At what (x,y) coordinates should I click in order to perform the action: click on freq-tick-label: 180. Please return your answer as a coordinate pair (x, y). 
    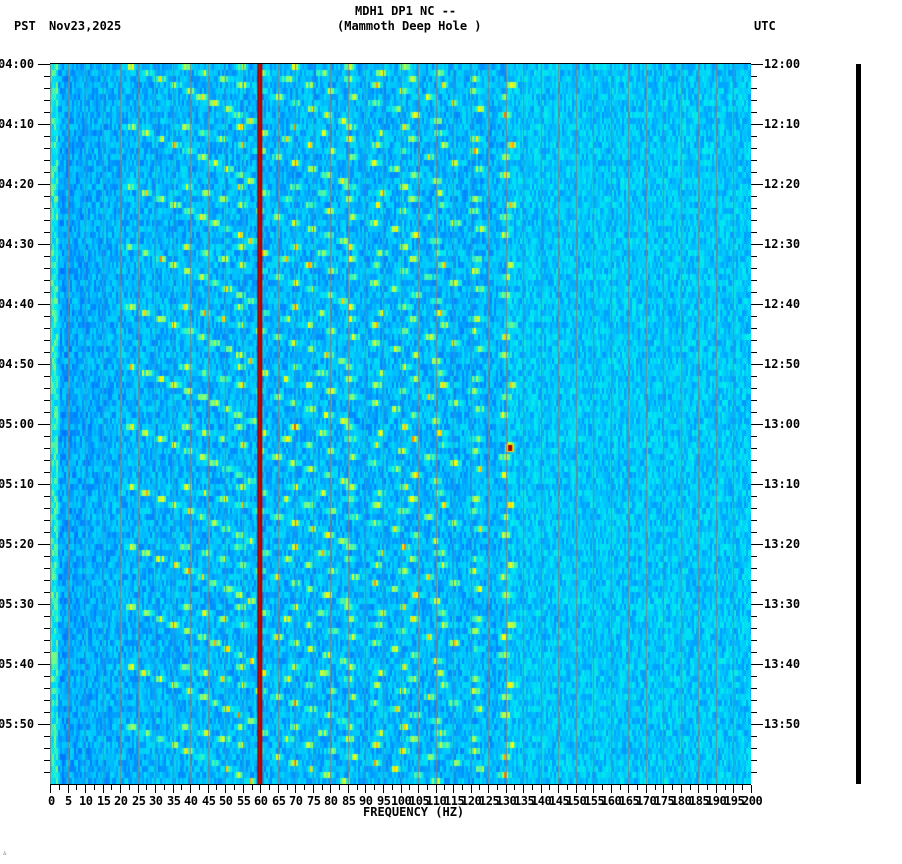
    Looking at the image, I should click on (681, 801).